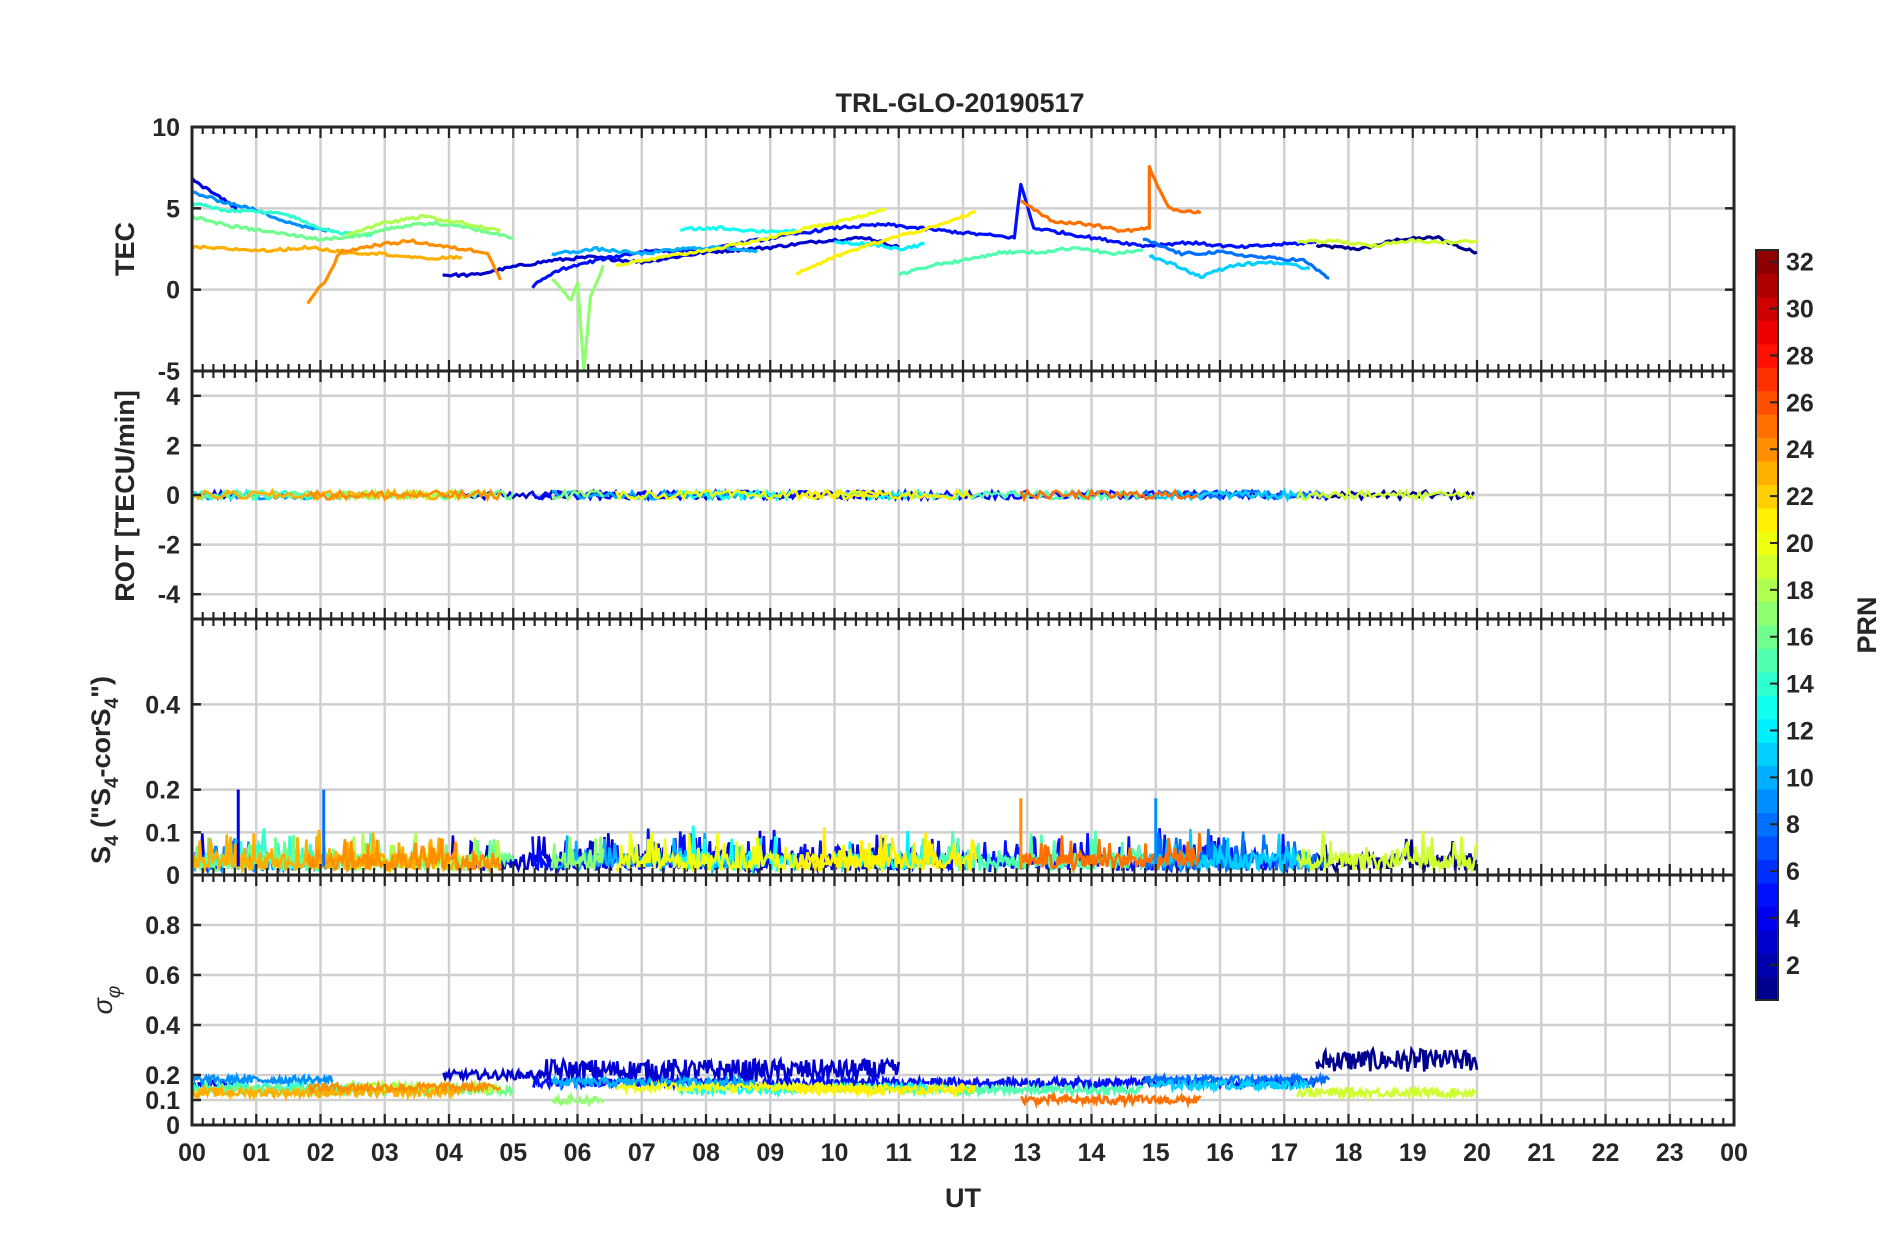 The width and height of the screenshot is (1902, 1236). Describe the element at coordinates (1220, 1153) in the screenshot. I see `x-tick-label: 16` at that location.